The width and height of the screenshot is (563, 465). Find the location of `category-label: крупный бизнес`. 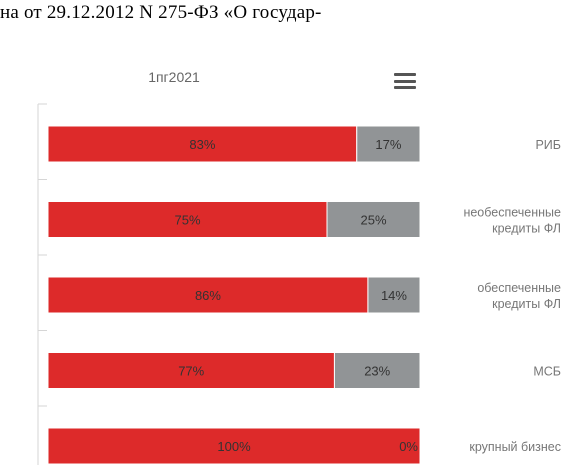

category-label: крупный бизнес is located at coordinates (515, 447).